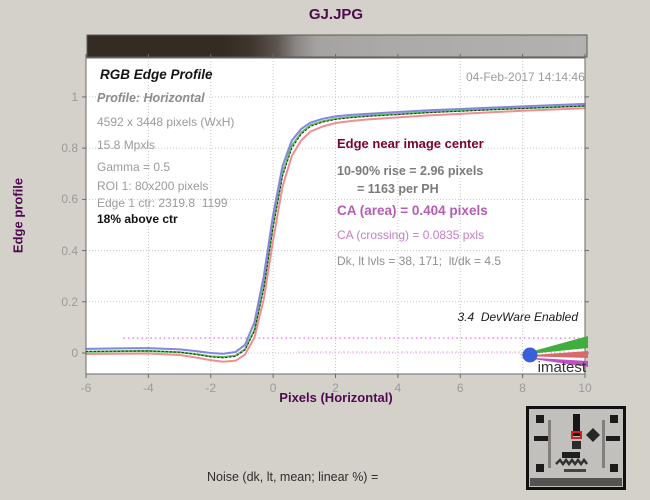 The image size is (650, 500). I want to click on x-tick-label: -6, so click(86, 388).